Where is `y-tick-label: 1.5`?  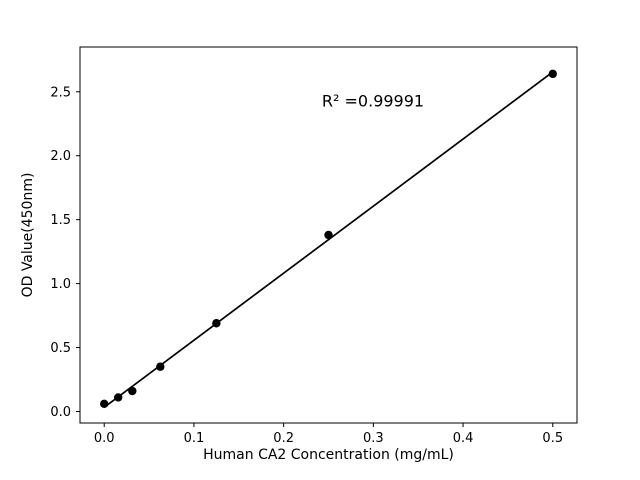 y-tick-label: 1.5 is located at coordinates (60, 220).